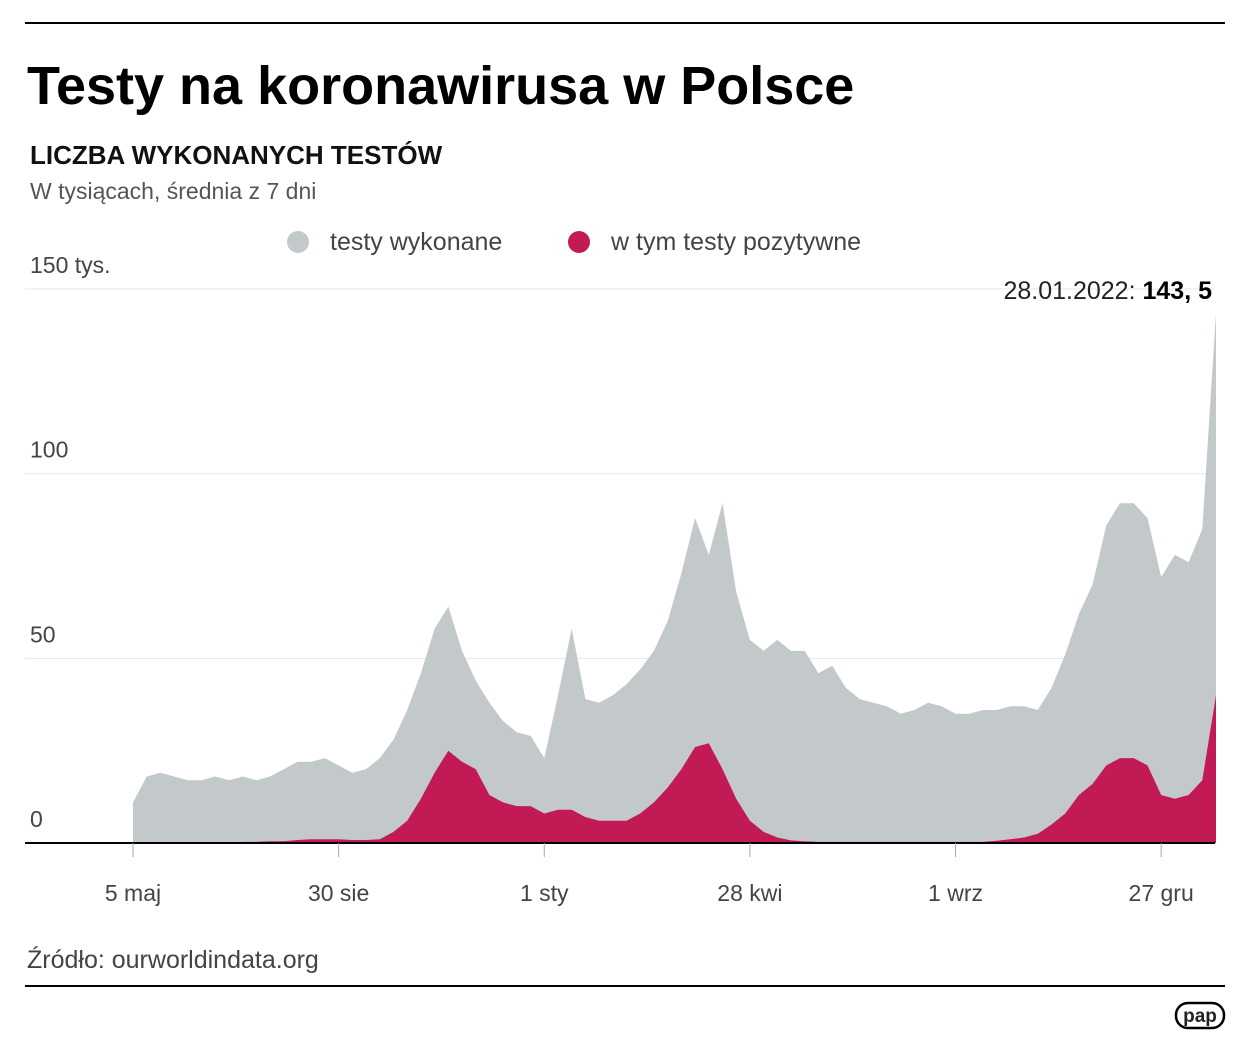 The width and height of the screenshot is (1250, 1047). I want to click on y-tick-label: 0, so click(36, 819).